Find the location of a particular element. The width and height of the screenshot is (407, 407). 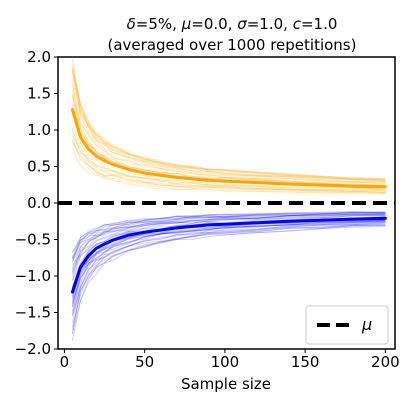

legend-label-mu: μ is located at coordinates (366, 324).